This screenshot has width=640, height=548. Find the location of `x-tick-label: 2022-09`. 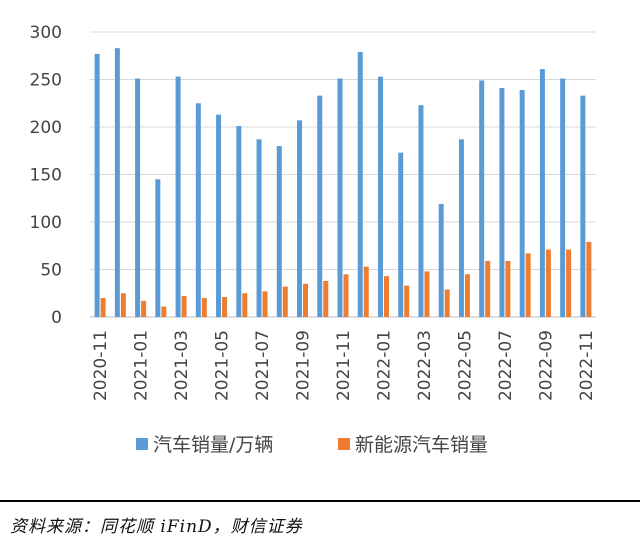

x-tick-label: 2022-09 is located at coordinates (546, 365).